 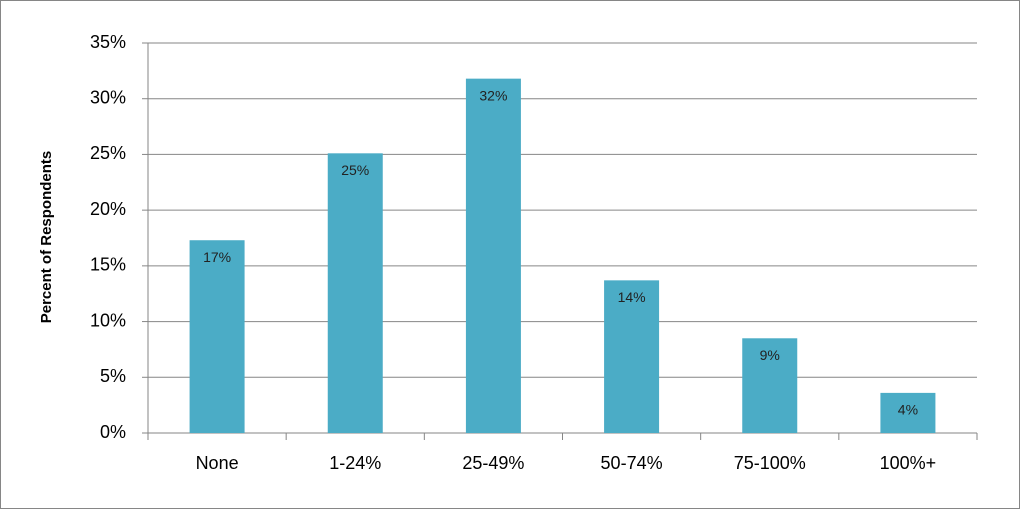 What do you see at coordinates (113, 376) in the screenshot?
I see `y-tick-label: 5%` at bounding box center [113, 376].